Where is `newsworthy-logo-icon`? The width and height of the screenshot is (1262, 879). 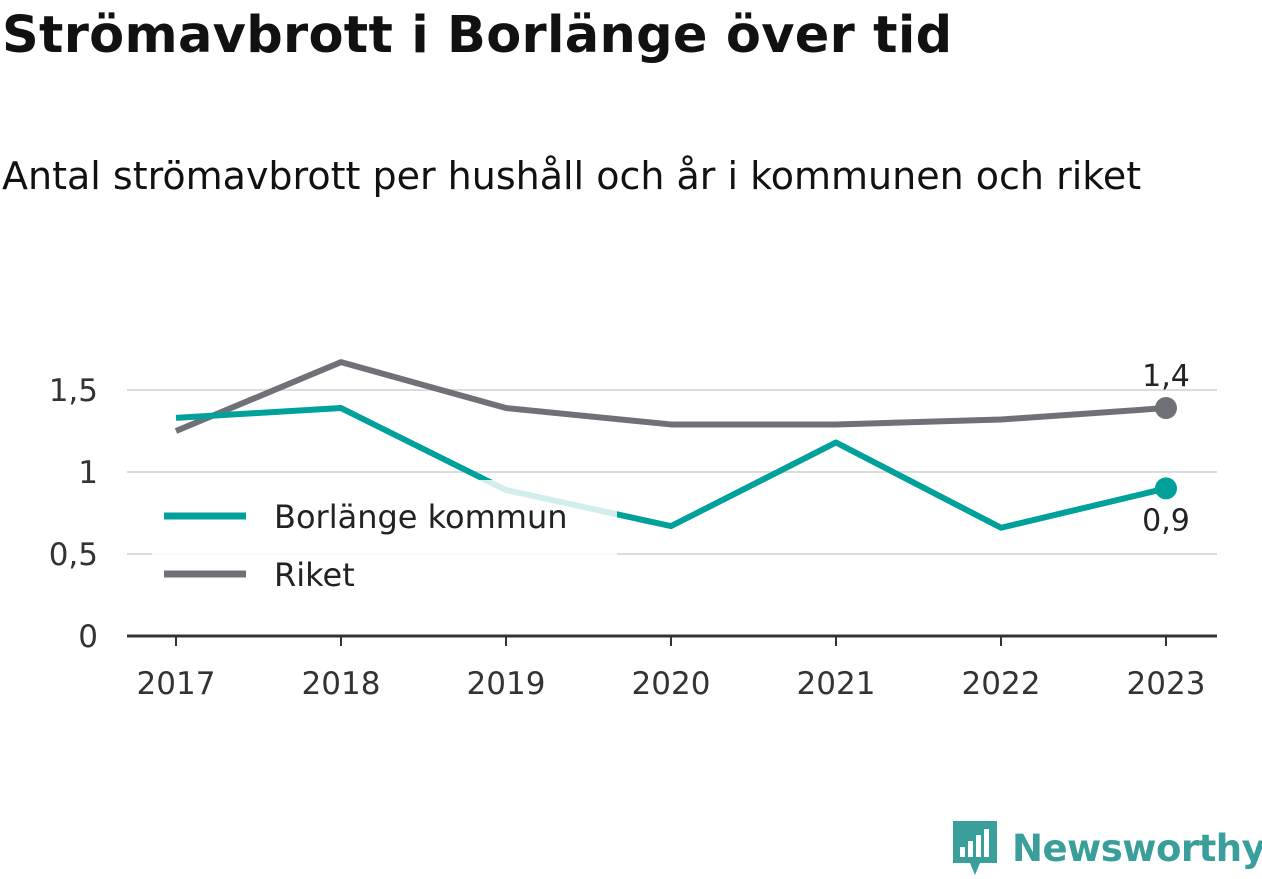
newsworthy-logo-icon is located at coordinates (975, 848).